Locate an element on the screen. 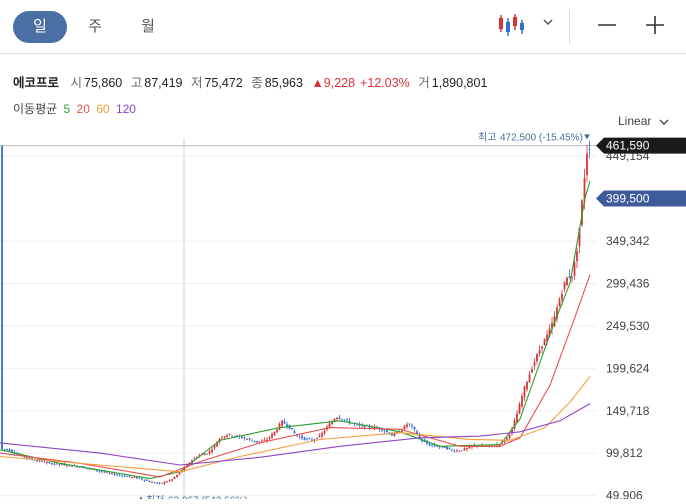 This screenshot has width=686, height=504. secondary-price-label: 399,500 is located at coordinates (628, 198).